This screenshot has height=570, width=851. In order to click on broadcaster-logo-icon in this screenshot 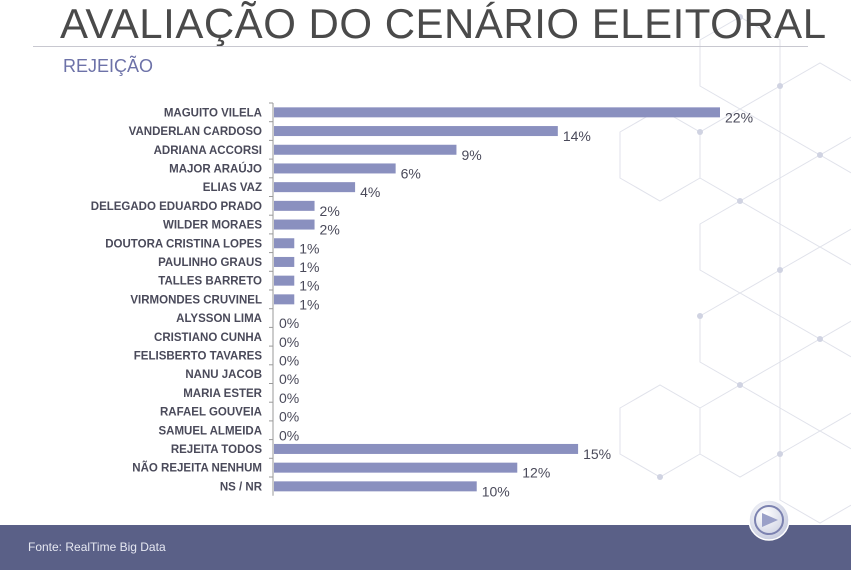, I will do `click(769, 520)`.